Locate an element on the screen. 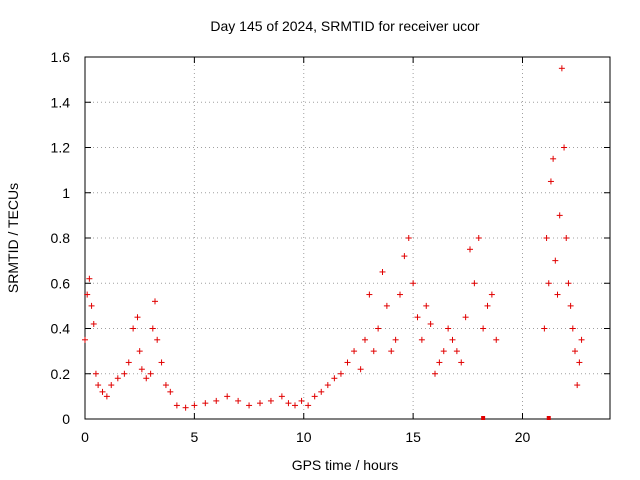 The width and height of the screenshot is (640, 480). y-tick-label: 1.6 is located at coordinates (61, 57).